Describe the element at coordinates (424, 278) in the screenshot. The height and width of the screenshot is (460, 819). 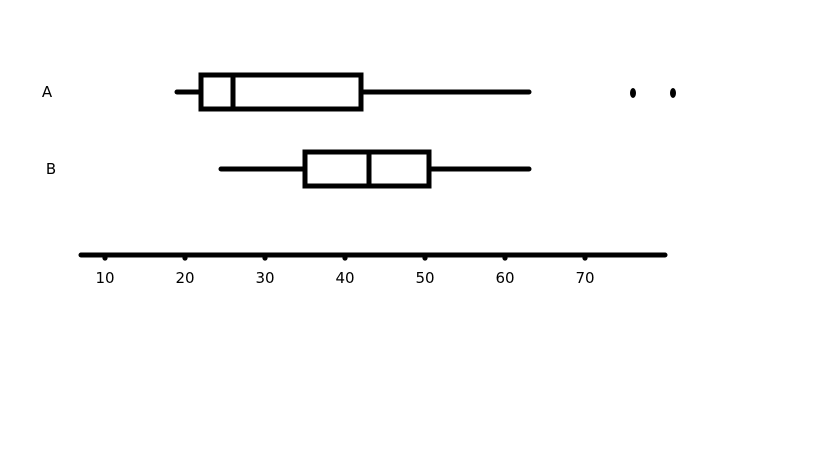
I see `x-tick-label: 50` at that location.